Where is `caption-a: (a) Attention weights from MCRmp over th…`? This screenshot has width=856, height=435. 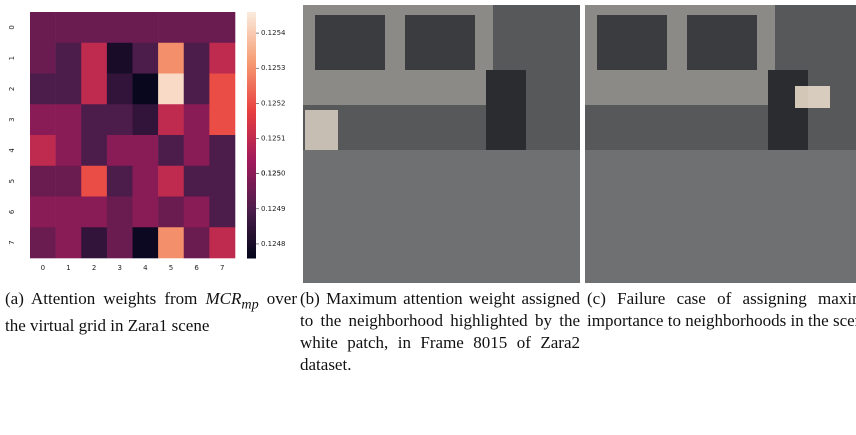
caption-a: (a) Attention weights from MCRmp over th… is located at coordinates (151, 312).